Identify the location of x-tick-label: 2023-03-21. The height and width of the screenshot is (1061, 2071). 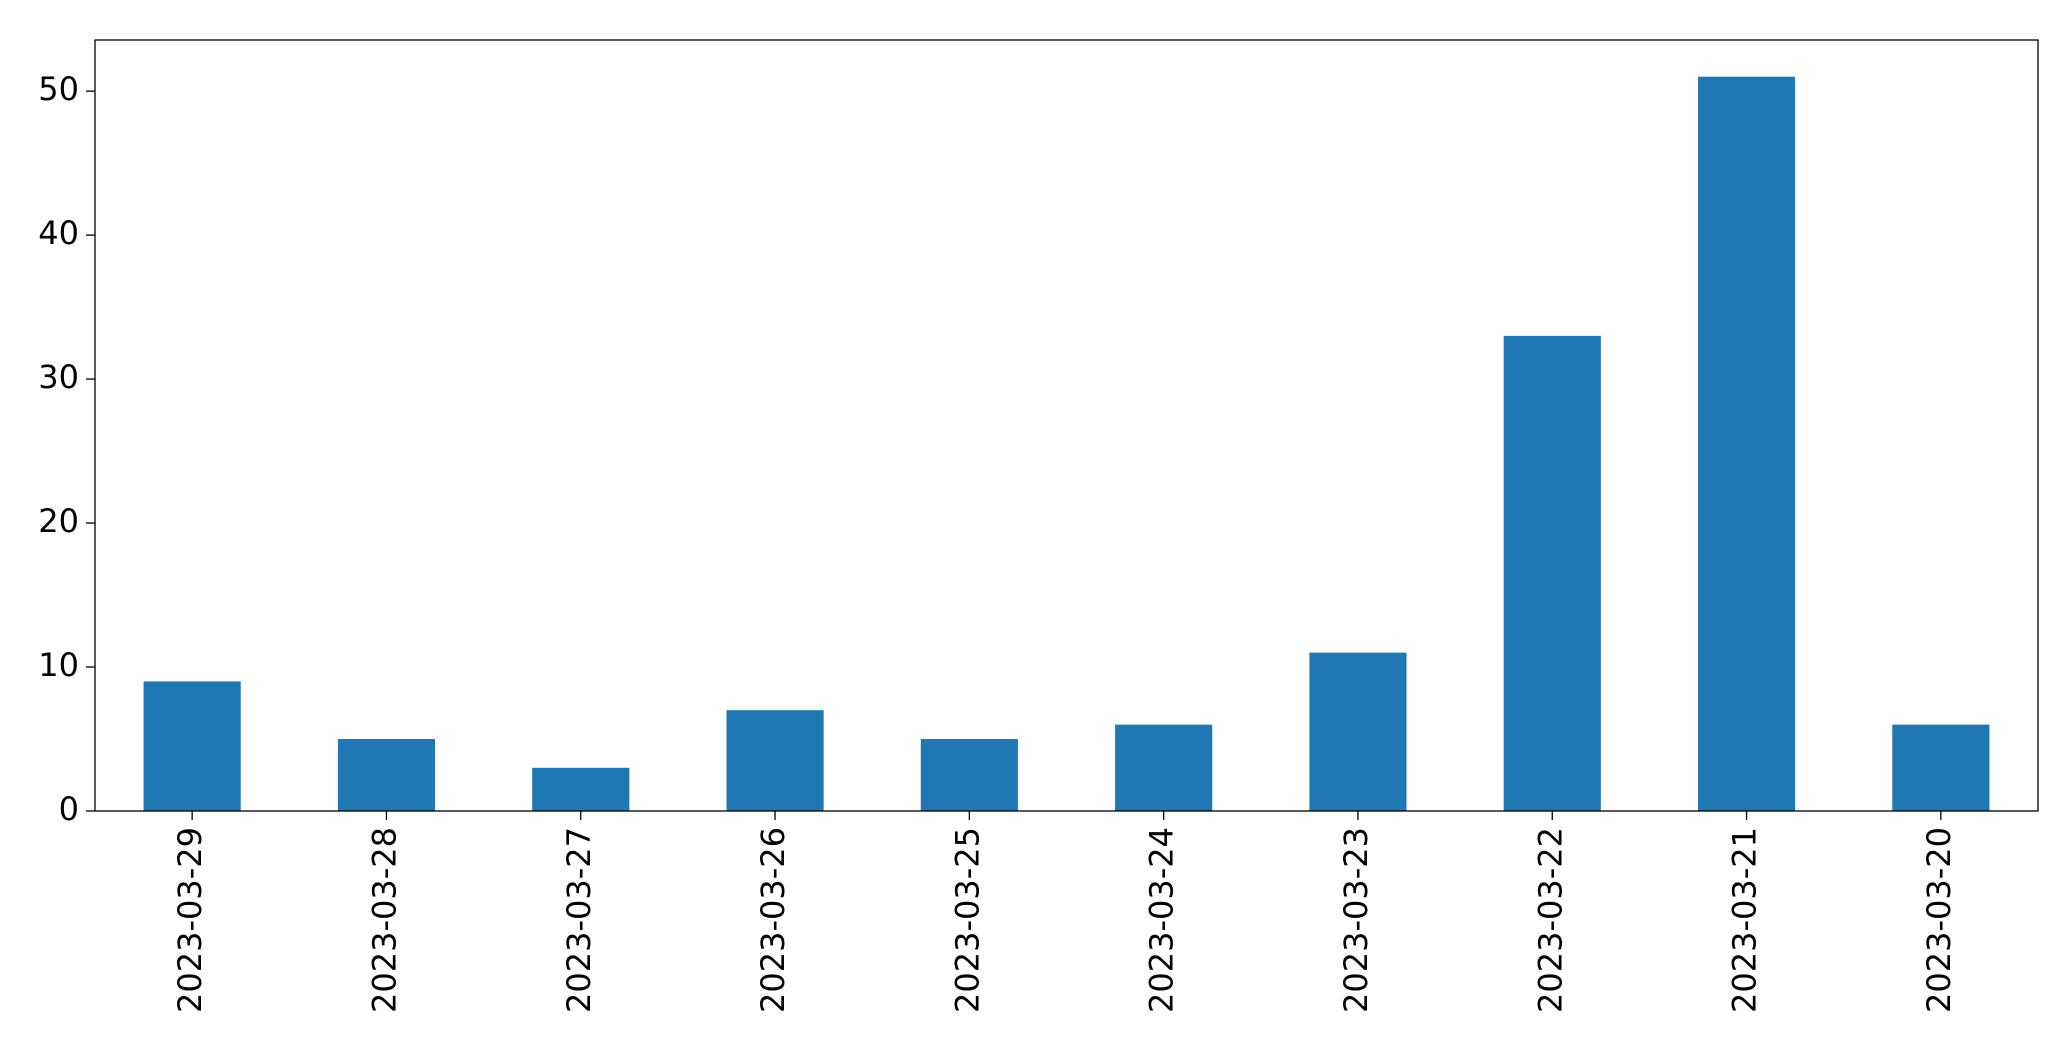
(1745, 920).